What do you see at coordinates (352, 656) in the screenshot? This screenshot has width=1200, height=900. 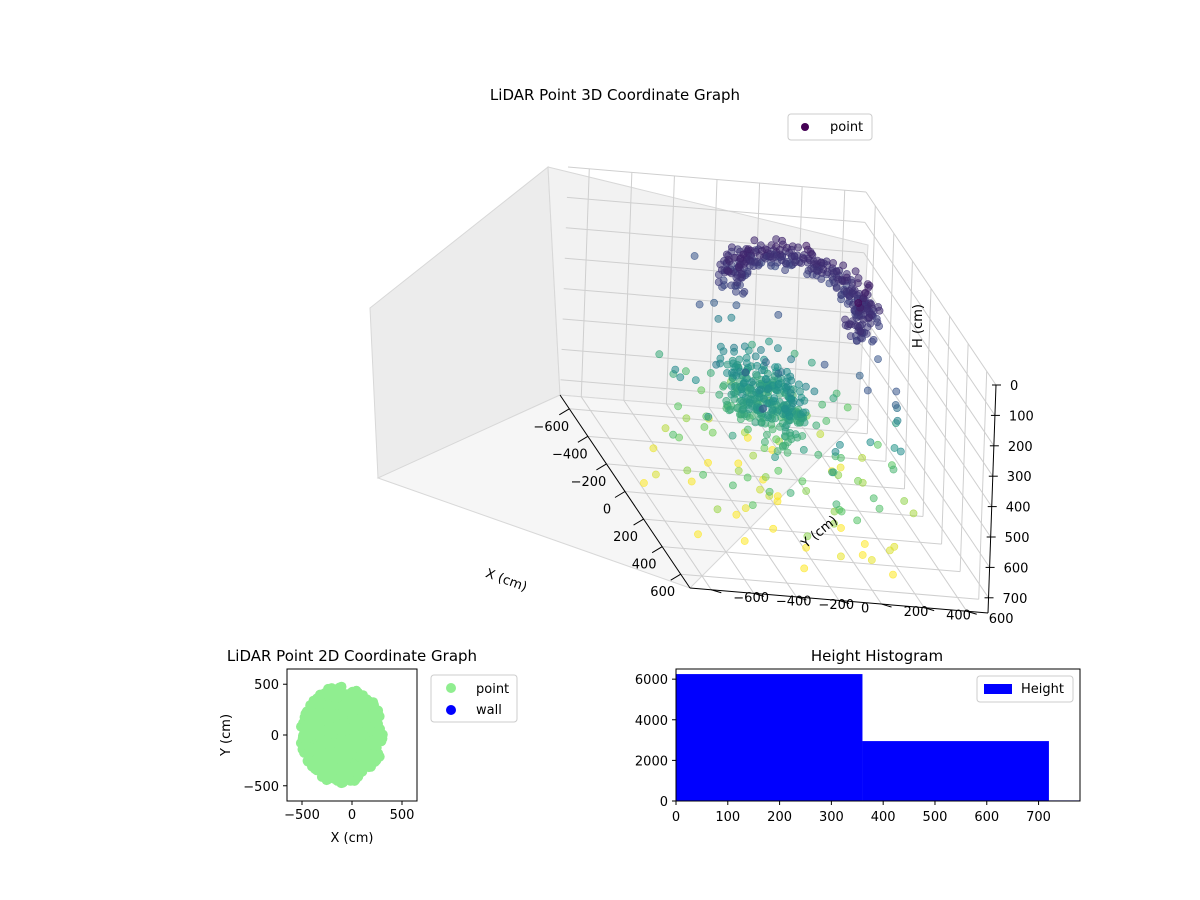 I see `chart-2d-title: LiDAR Point 2D Coordinate Graph` at bounding box center [352, 656].